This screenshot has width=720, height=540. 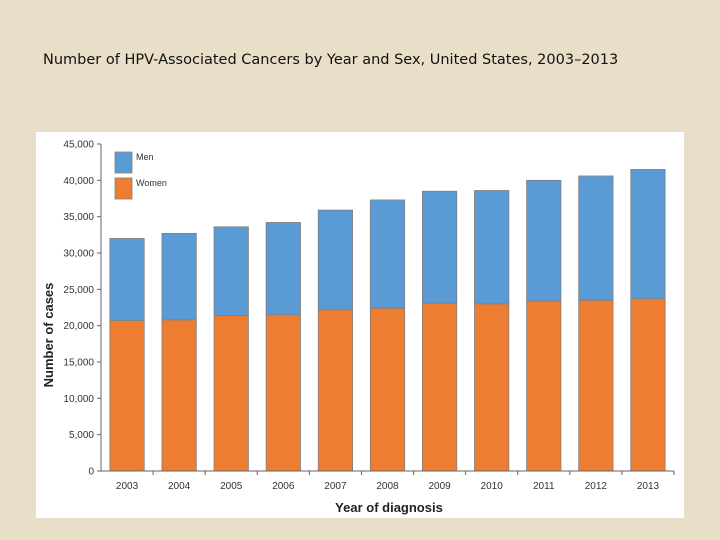 I want to click on x-tick-label-2006: 2006, so click(x=283, y=486).